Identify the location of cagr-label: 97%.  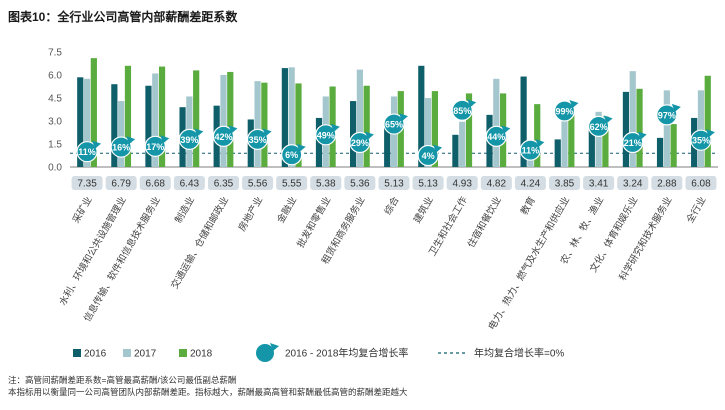
(667, 115).